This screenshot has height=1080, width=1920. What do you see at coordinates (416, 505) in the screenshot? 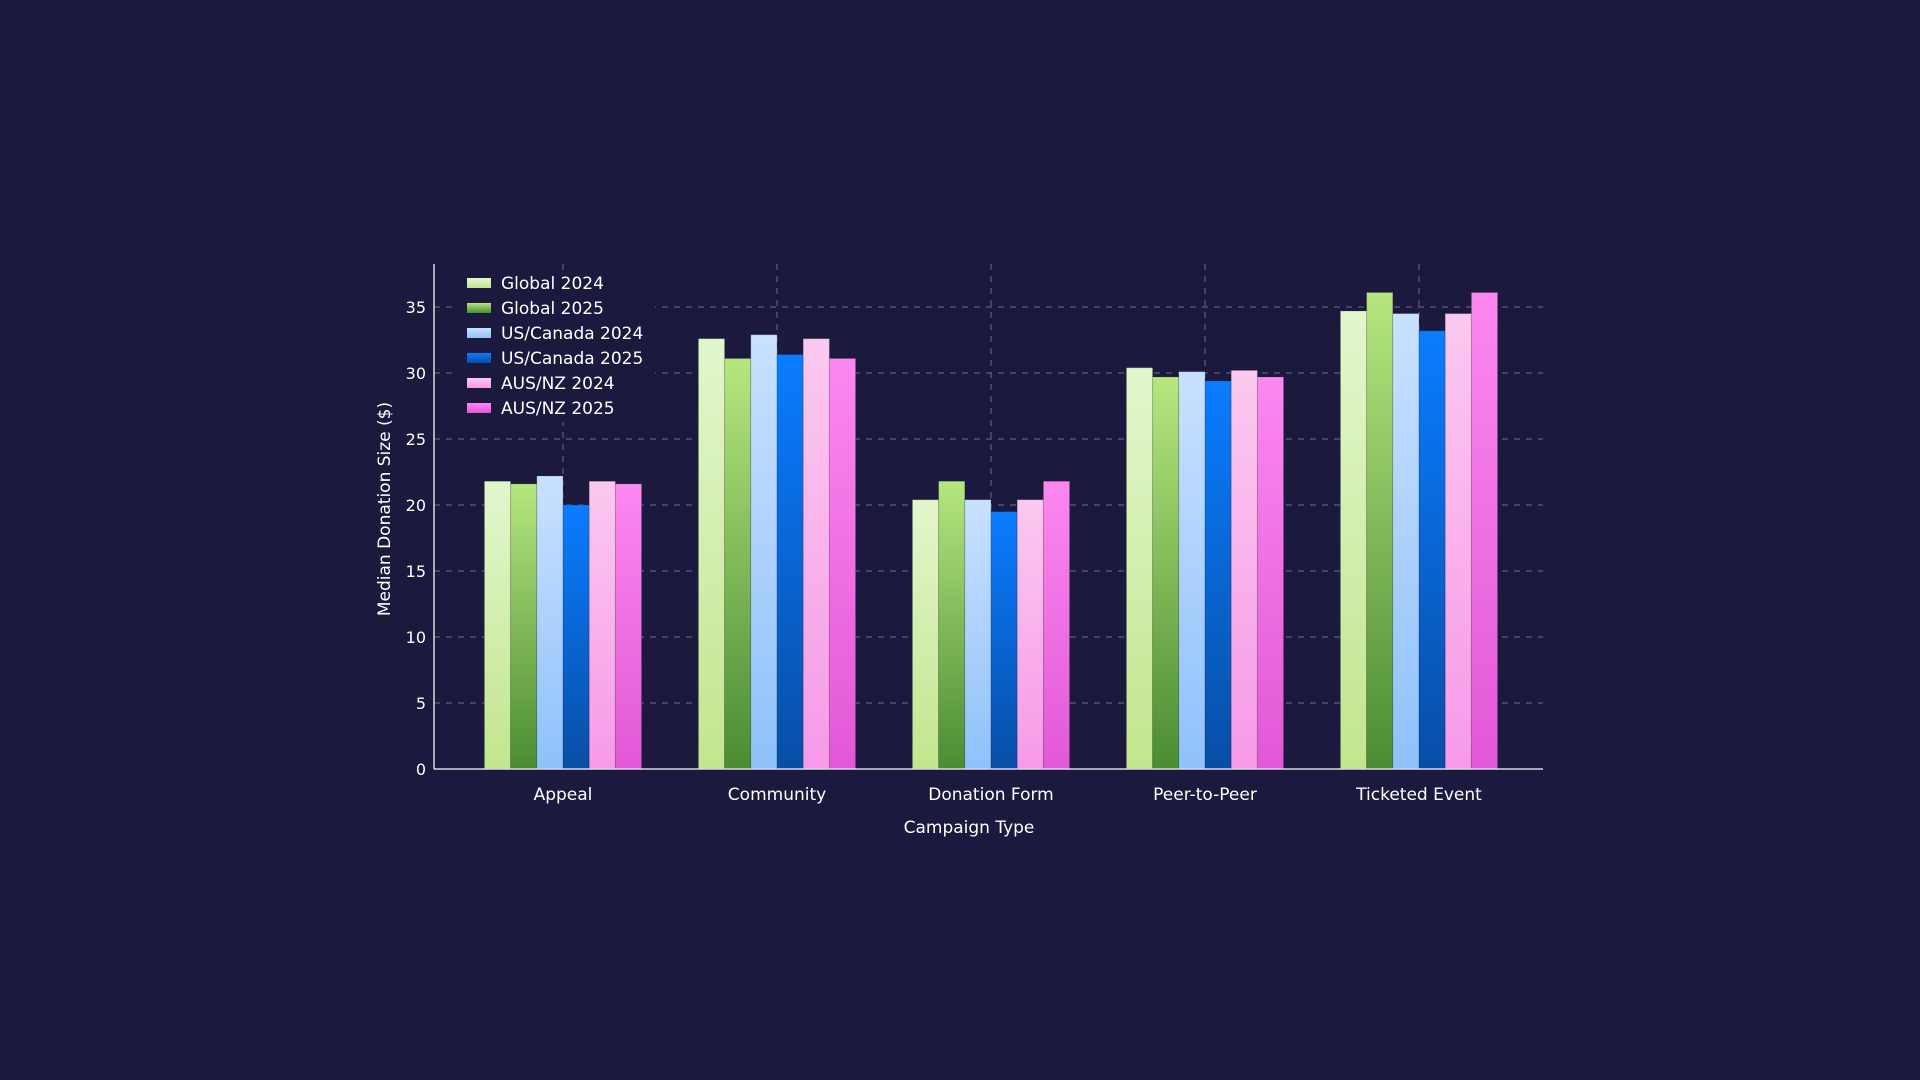
I see `y-tick-label: 20` at bounding box center [416, 505].